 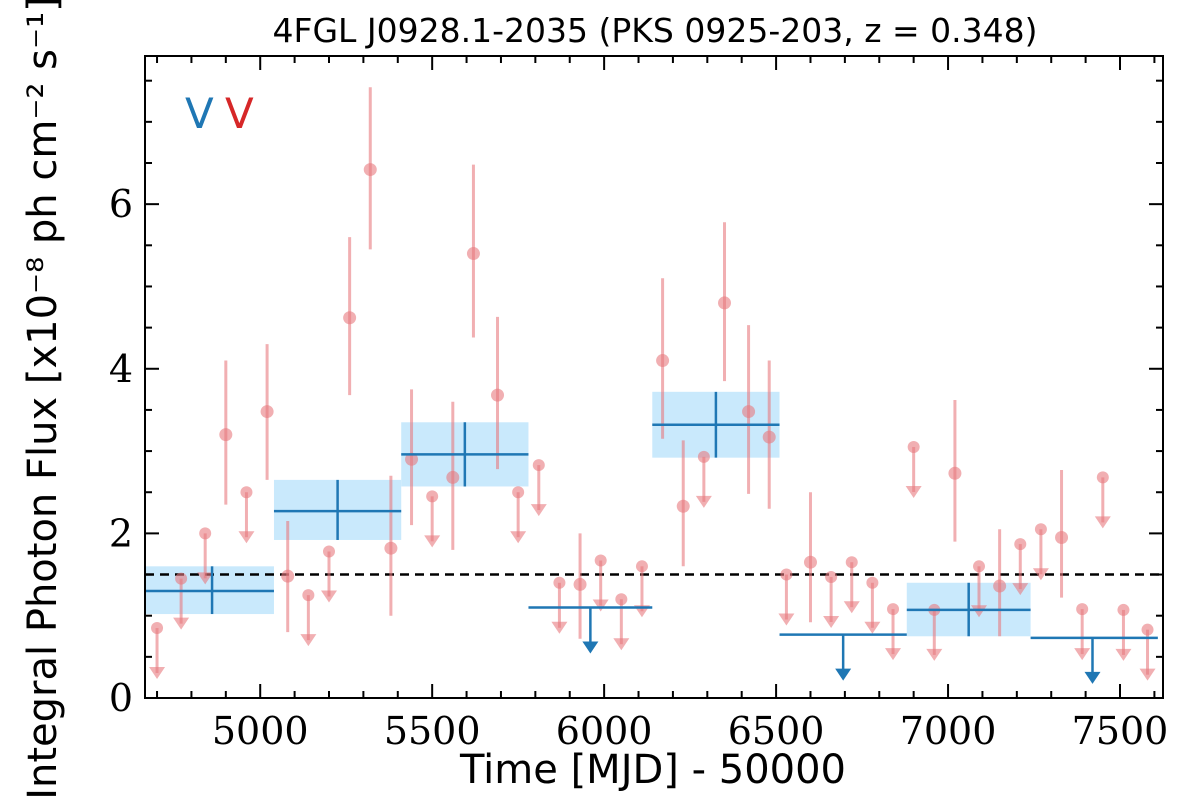 I want to click on y-tick-label-2: 2, so click(x=121, y=533).